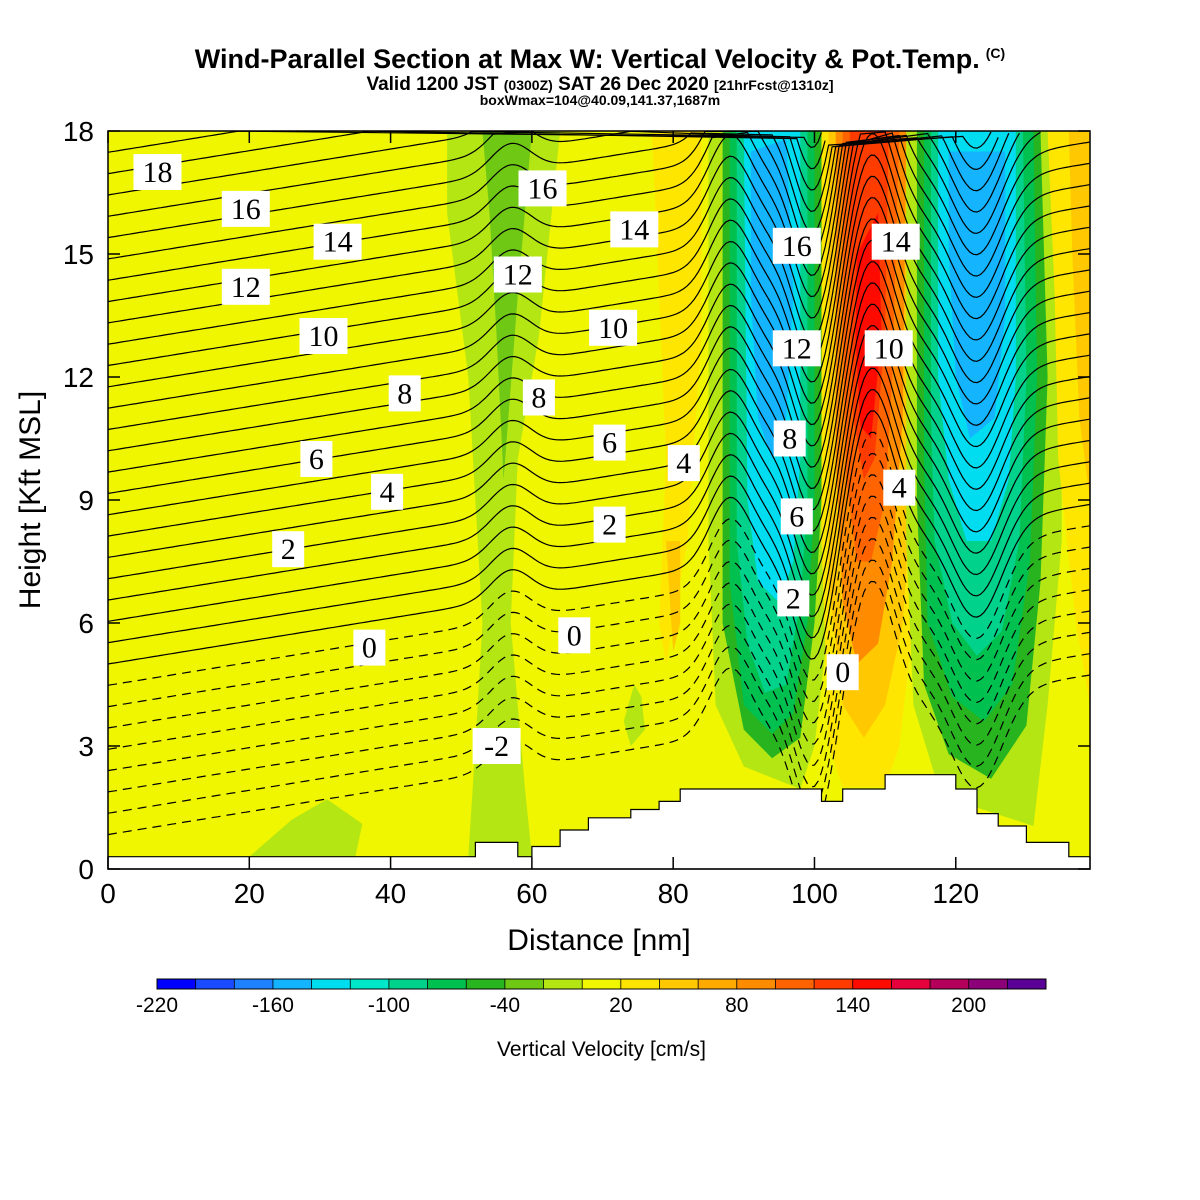  What do you see at coordinates (601, 1049) in the screenshot?
I see `colorbar-label: Vertical Velocity [cm/s]` at bounding box center [601, 1049].